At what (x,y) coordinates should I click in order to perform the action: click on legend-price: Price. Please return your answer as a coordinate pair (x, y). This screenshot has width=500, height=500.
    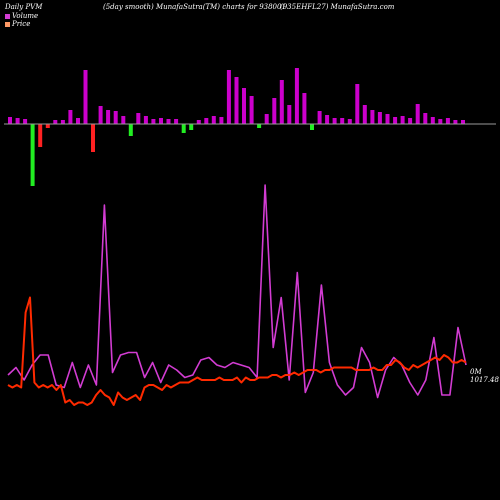
    Looking at the image, I should click on (17, 24).